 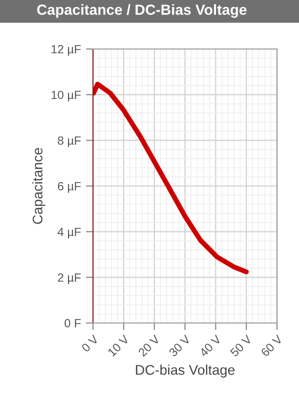 What do you see at coordinates (149, 345) in the screenshot?
I see `x-tick-label: 20 V` at bounding box center [149, 345].